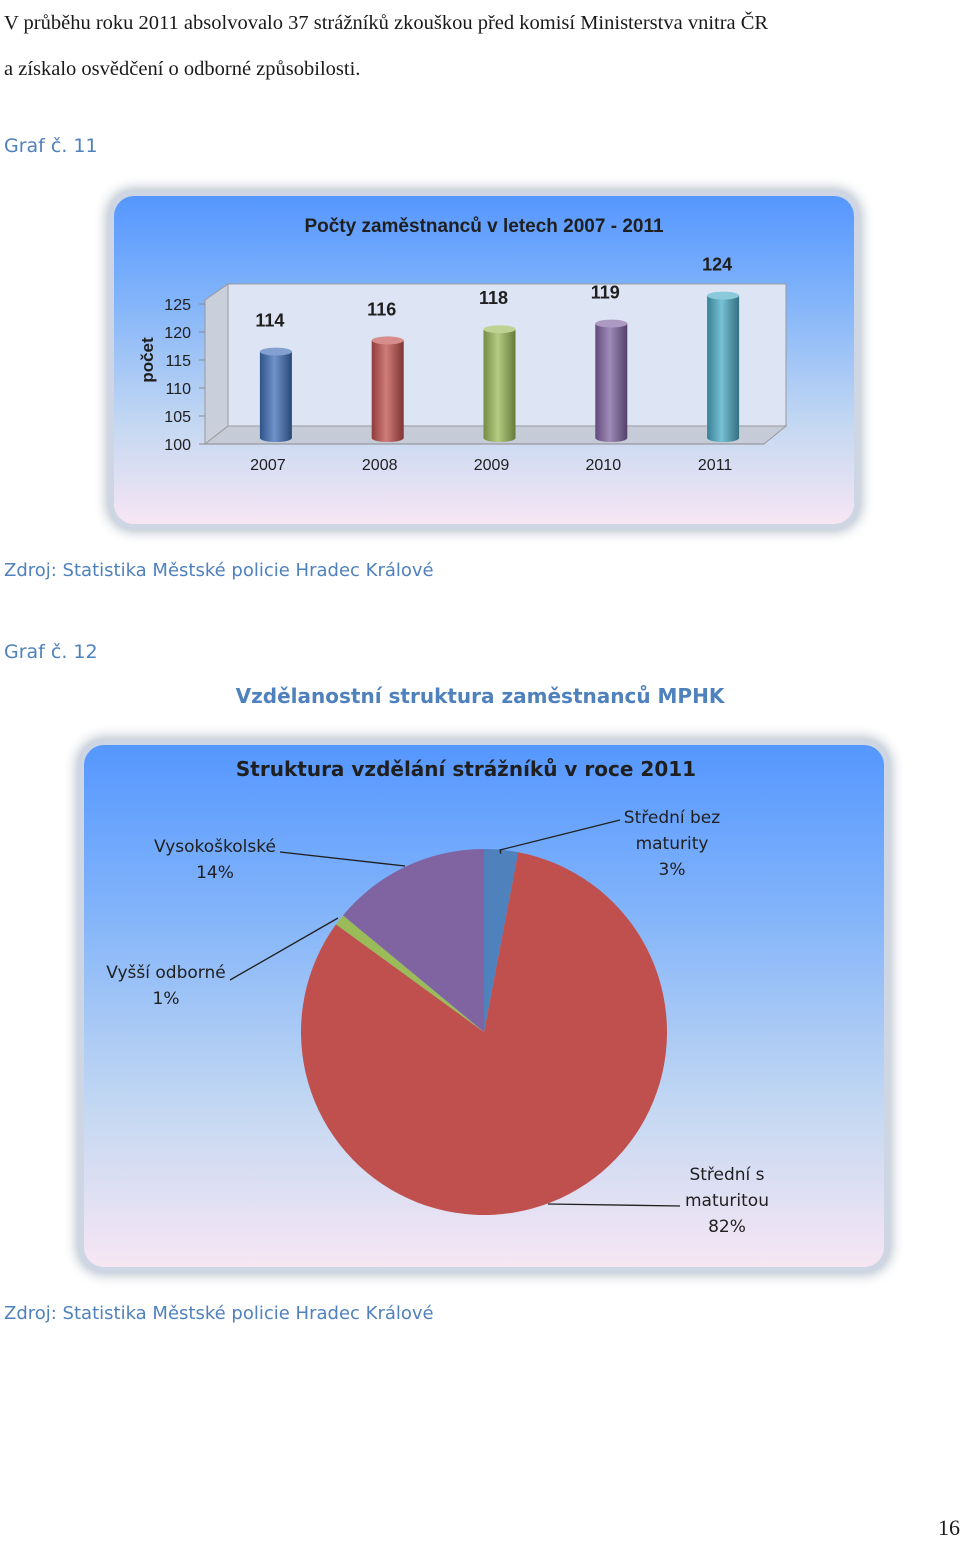  What do you see at coordinates (727, 1201) in the screenshot?
I see `pie-slice-label: maturitou` at bounding box center [727, 1201].